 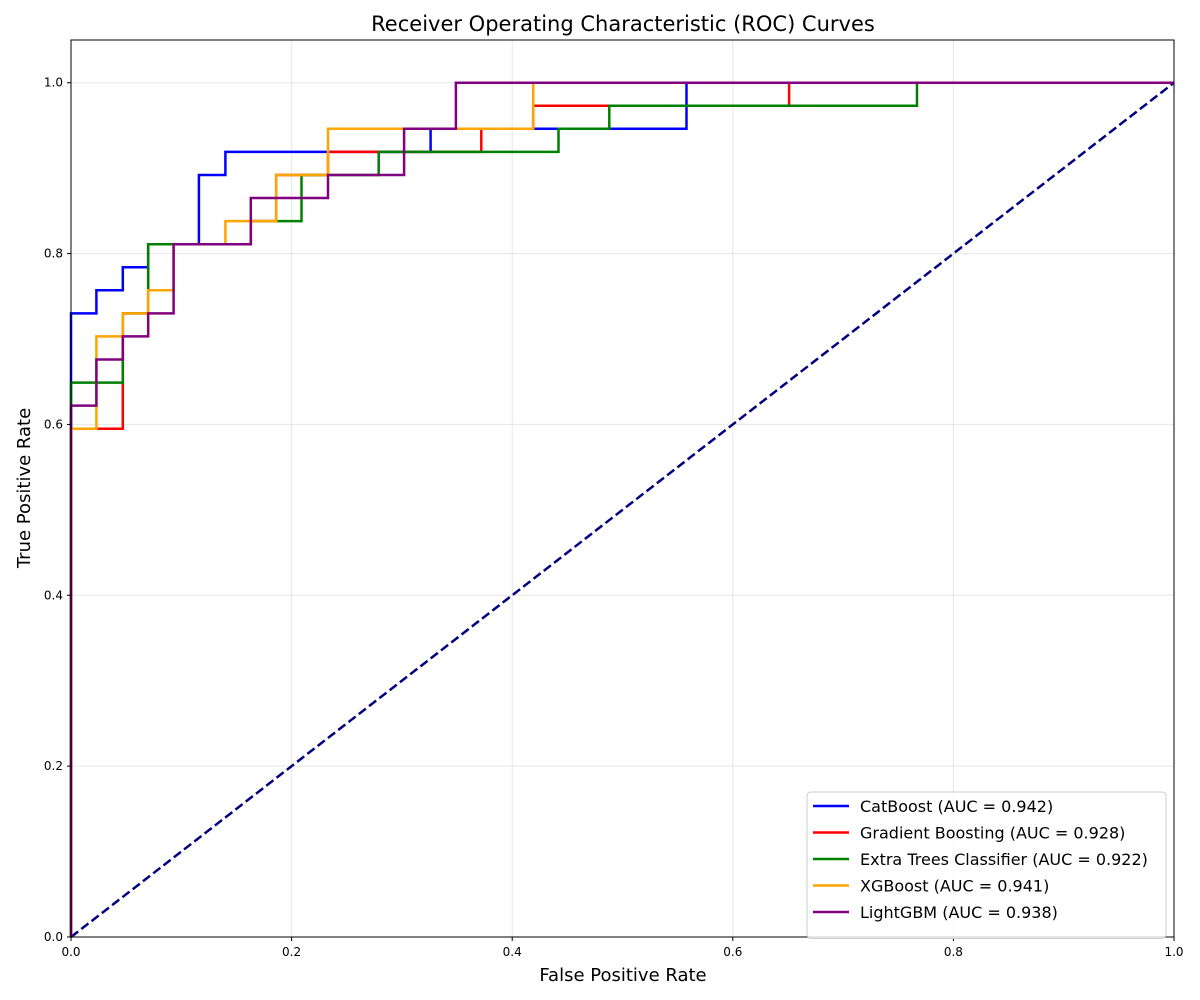 I want to click on x-tick-label: 0.4, so click(x=512, y=952).